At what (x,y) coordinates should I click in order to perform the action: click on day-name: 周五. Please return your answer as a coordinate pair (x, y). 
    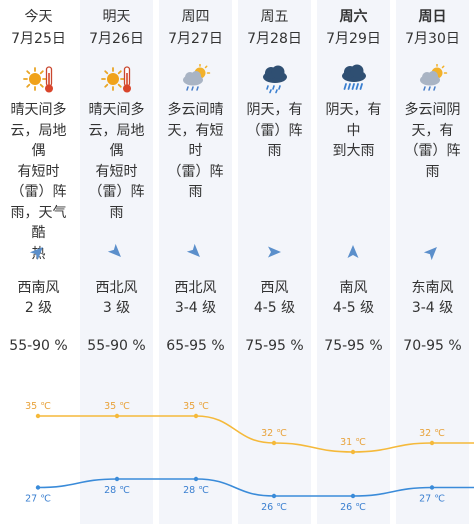
    Looking at the image, I should click on (274, 17).